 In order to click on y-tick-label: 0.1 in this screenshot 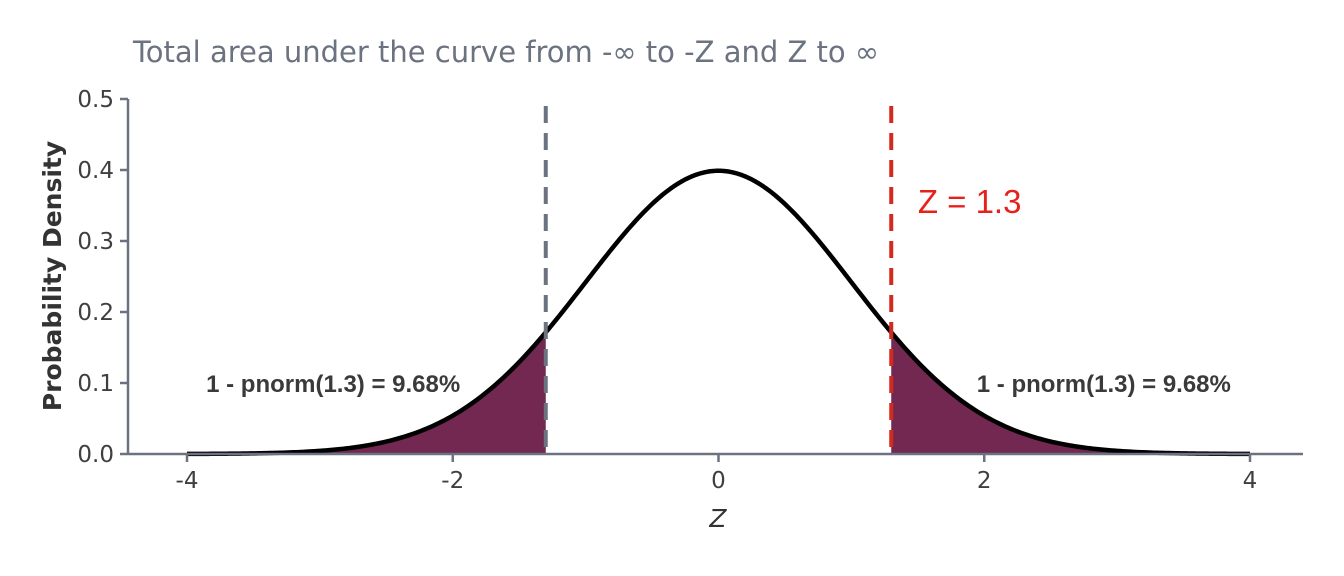, I will do `click(95, 384)`.